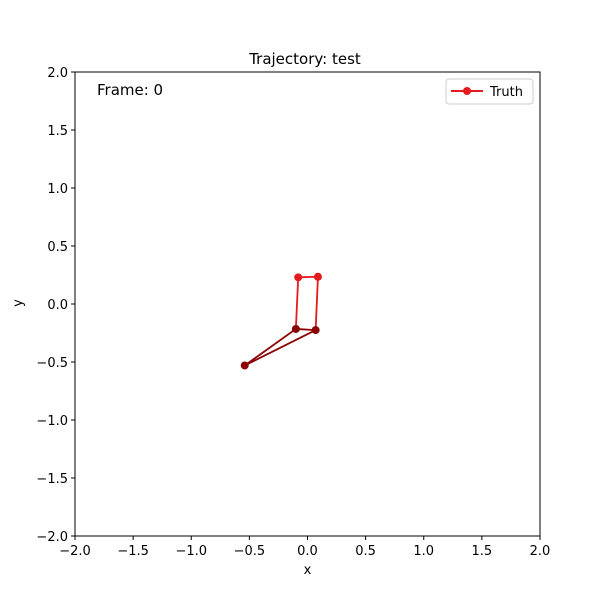 This screenshot has width=600, height=600. I want to click on frame-annotation: Frame: 0, so click(130, 90).